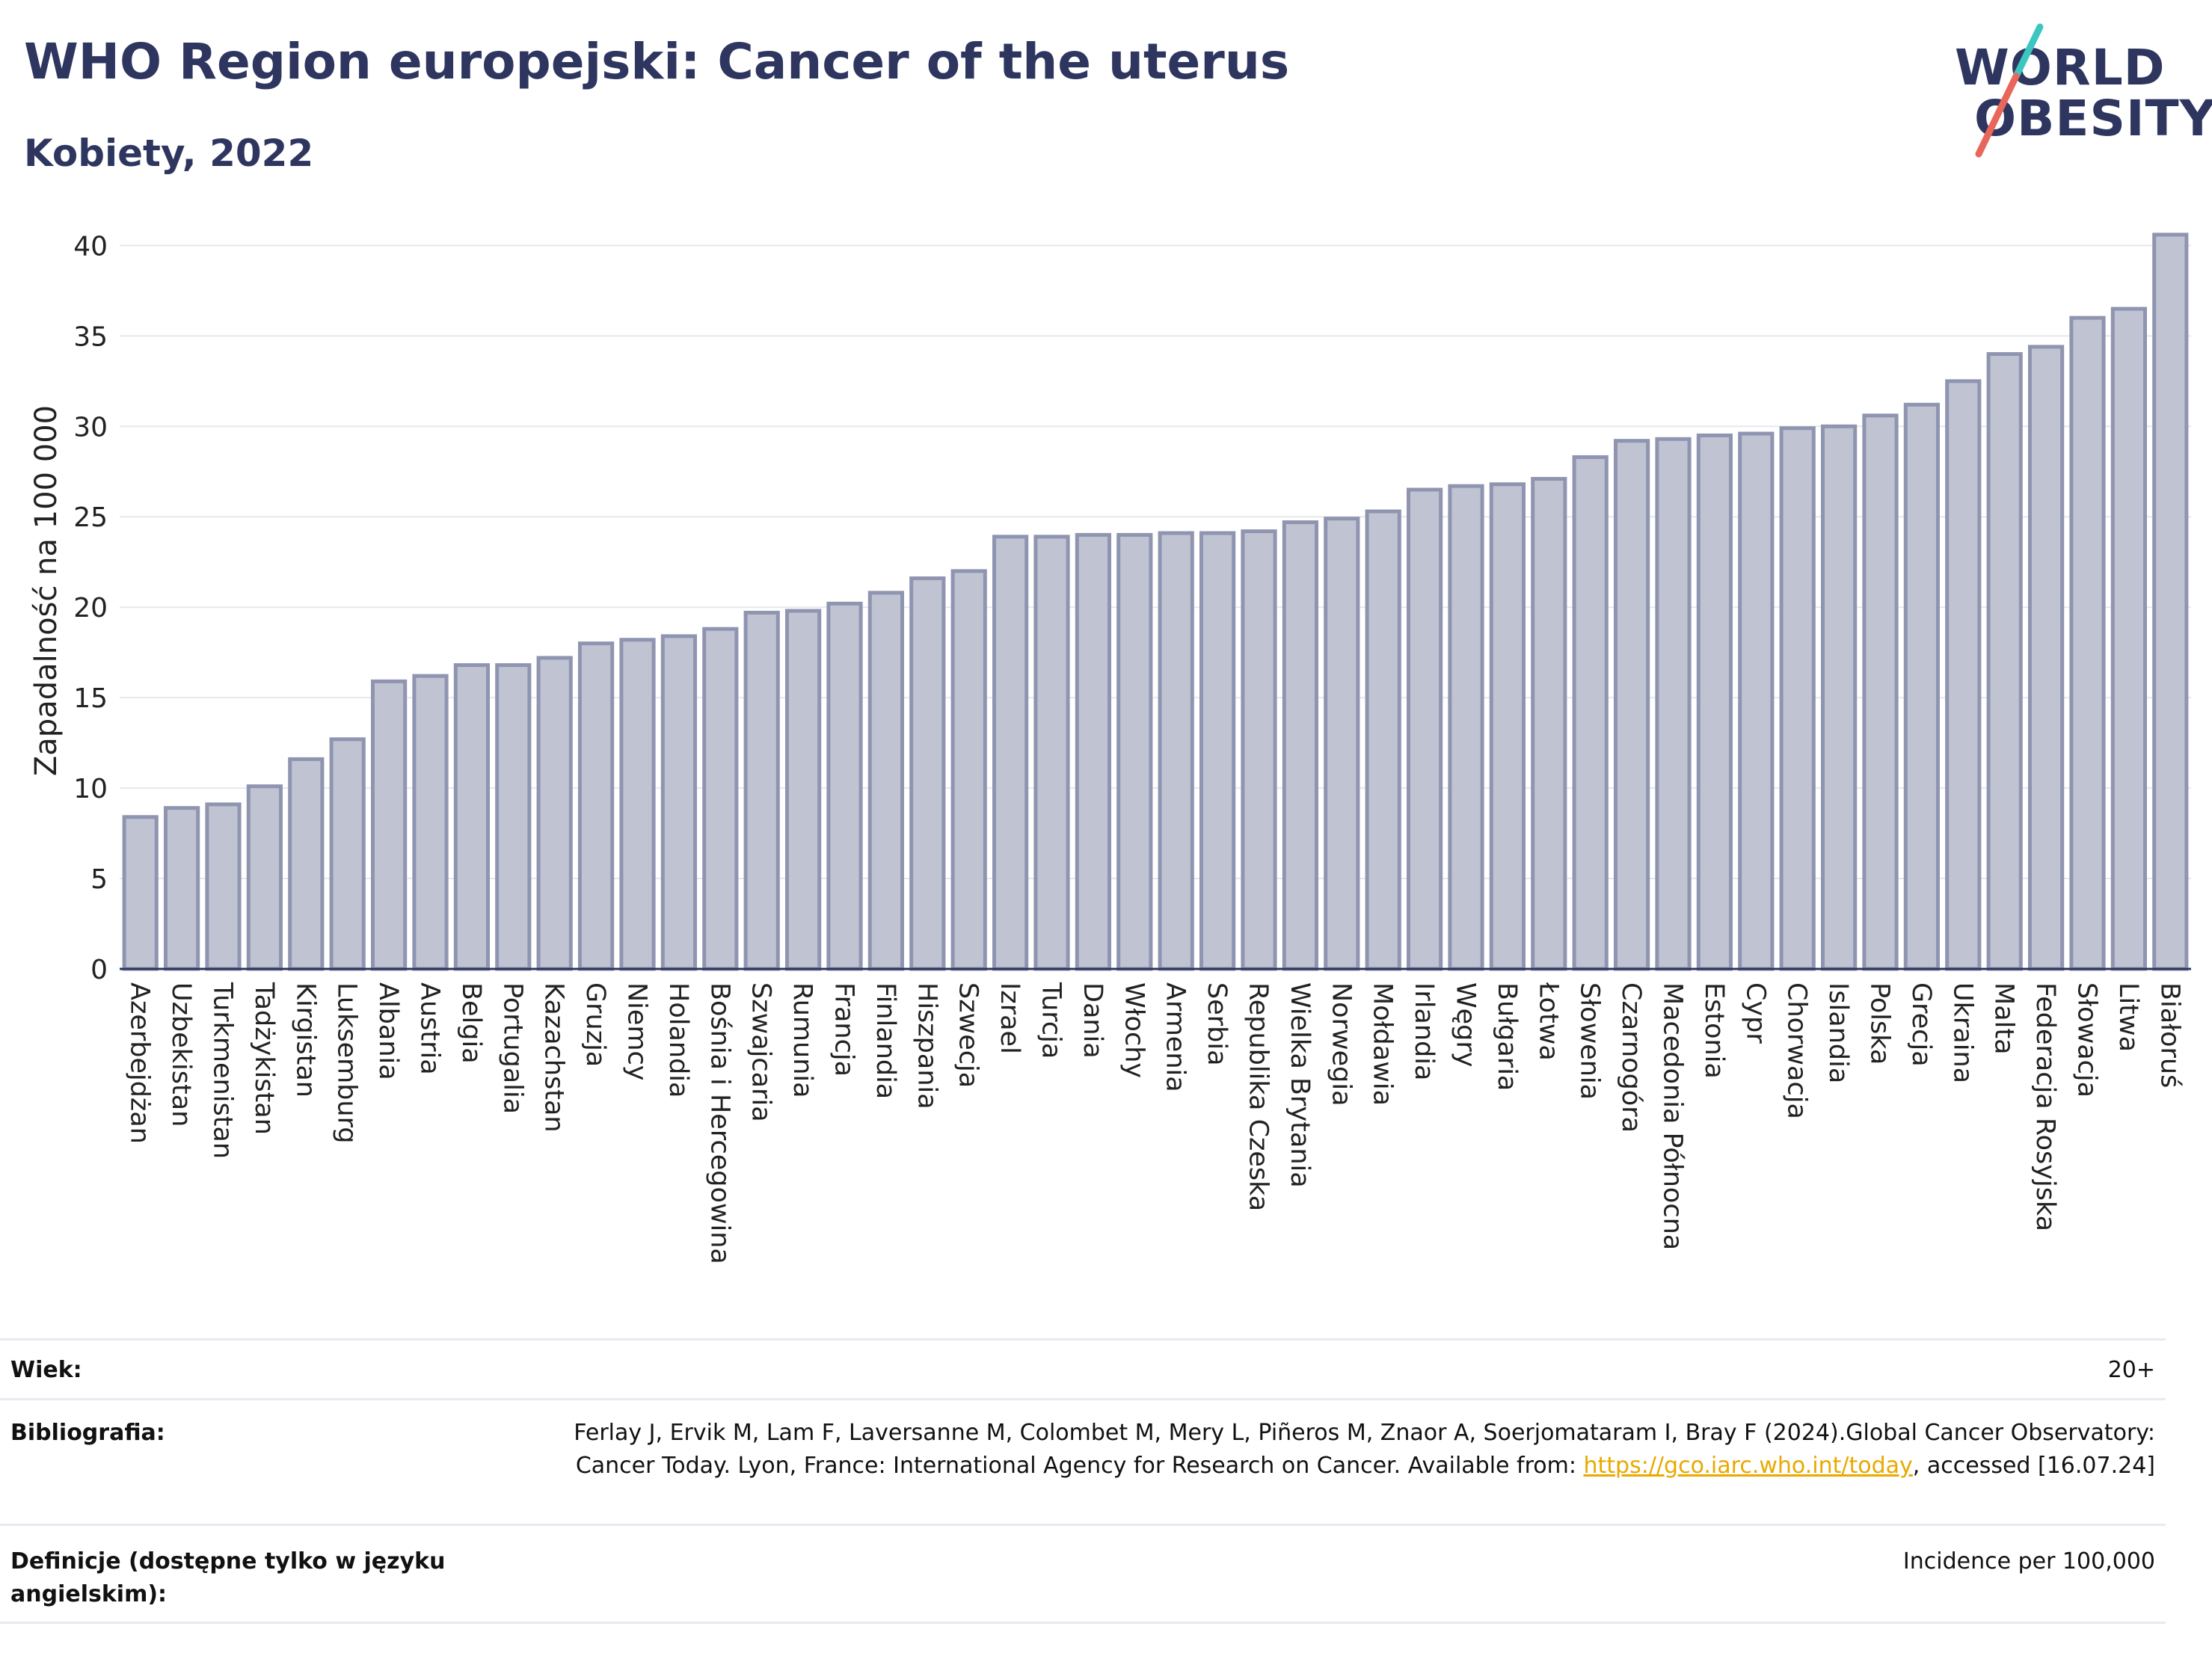 This screenshot has width=2212, height=1656. I want to click on x-tick-label: Albania, so click(388, 1031).